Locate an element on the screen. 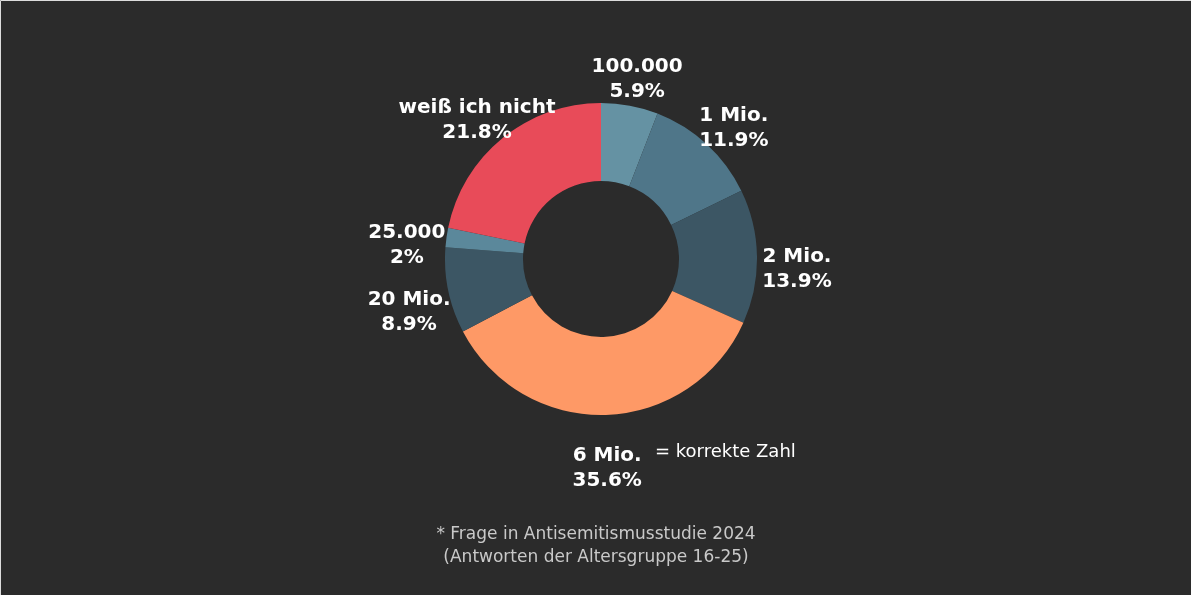  data-label: 13.9% is located at coordinates (797, 279).